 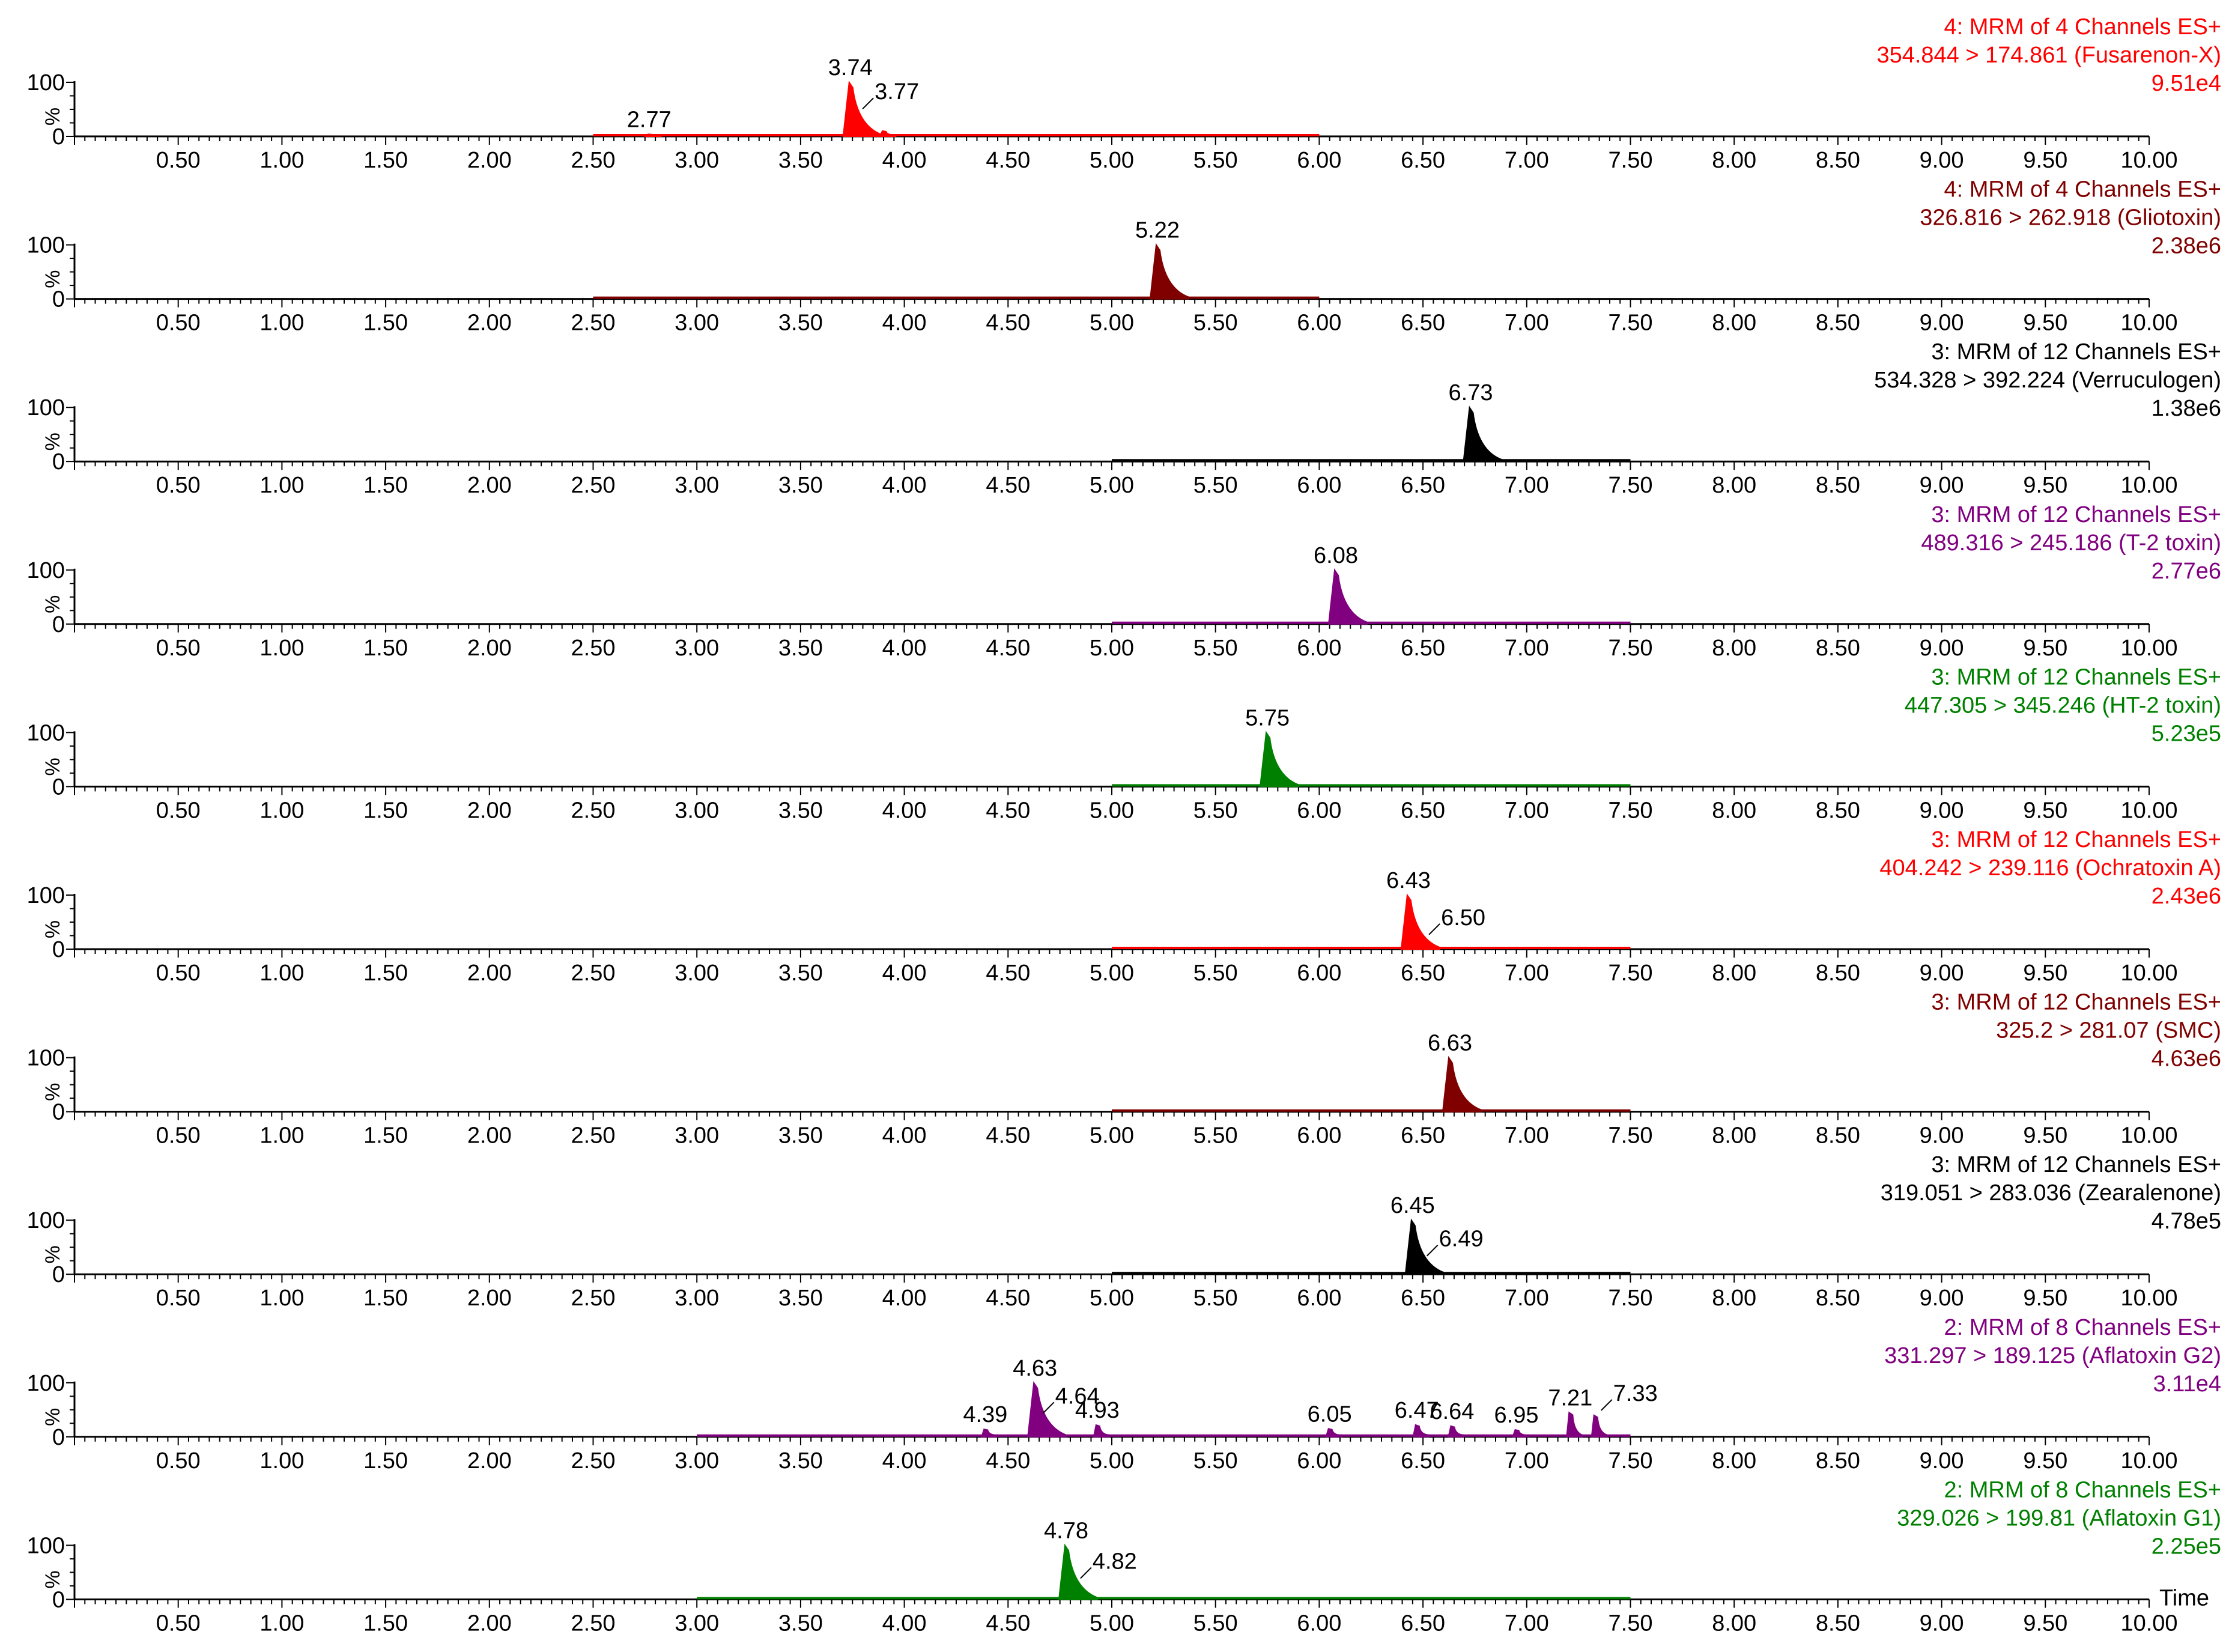 I want to click on x-tick-label: 10.00, so click(x=2148, y=1298).